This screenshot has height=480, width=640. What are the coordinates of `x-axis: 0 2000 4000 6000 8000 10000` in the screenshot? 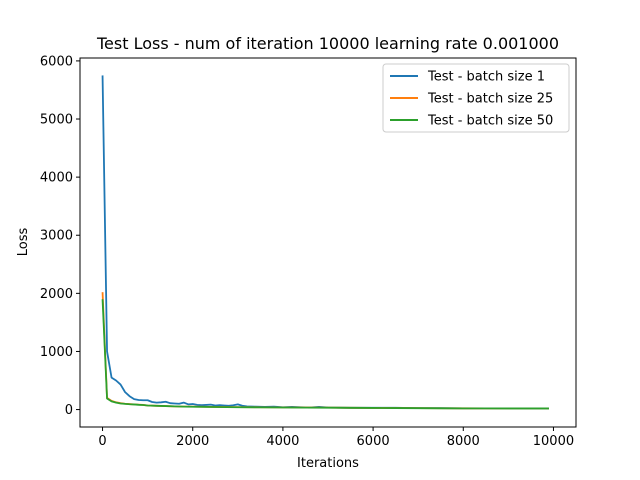 It's located at (336, 438).